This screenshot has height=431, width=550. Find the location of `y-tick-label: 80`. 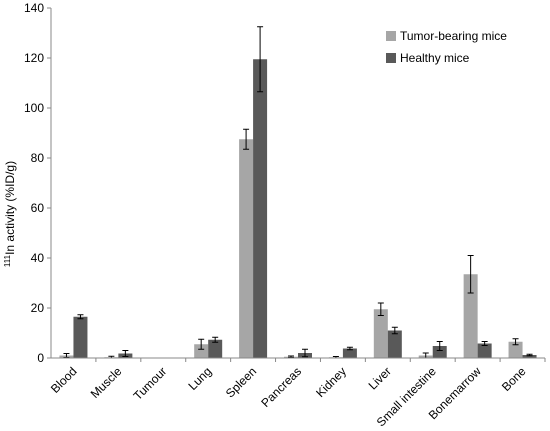

y-tick-label: 80 is located at coordinates (38, 158).